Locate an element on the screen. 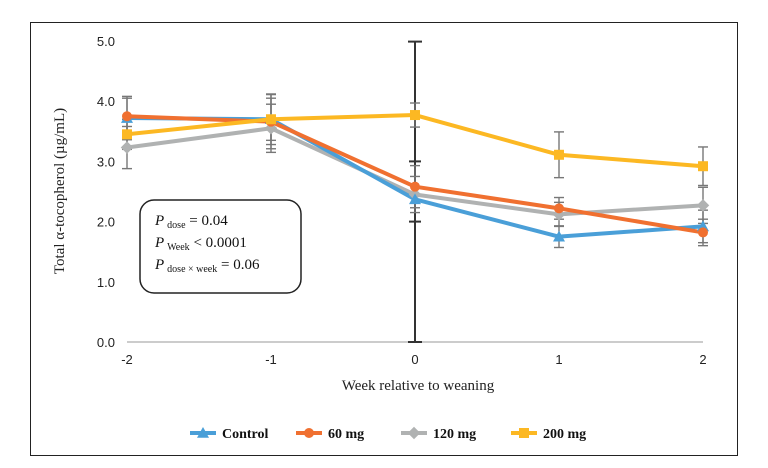 The image size is (768, 468). x-axis-label: Week relative to weaning is located at coordinates (418, 386).